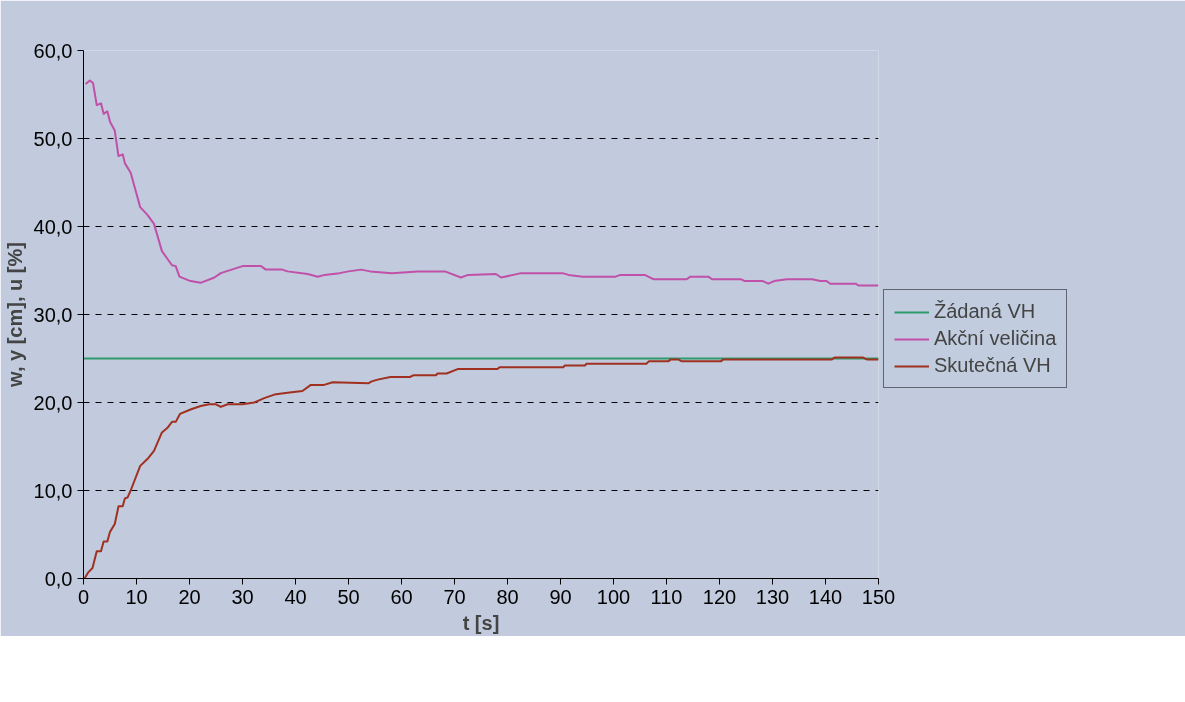 Image resolution: width=1185 pixels, height=702 pixels. What do you see at coordinates (348, 596) in the screenshot?
I see `x-tick-label: 50` at bounding box center [348, 596].